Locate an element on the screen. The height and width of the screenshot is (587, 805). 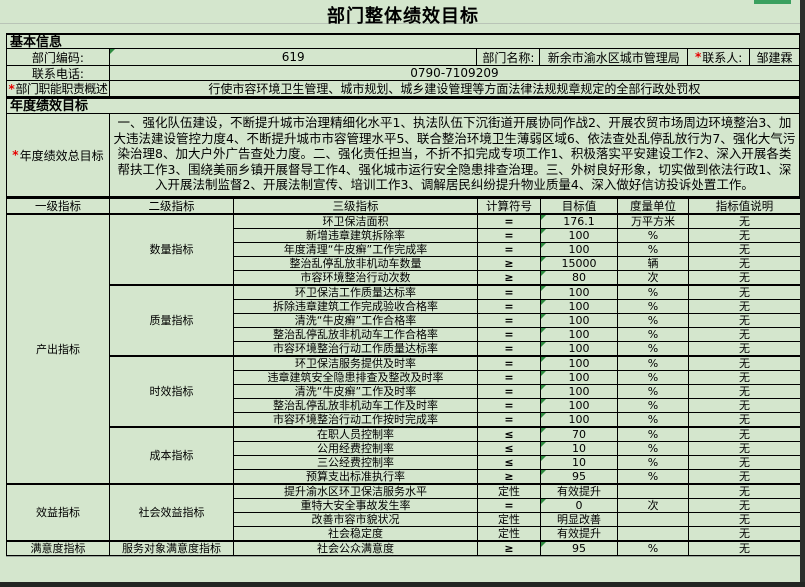
target-value-cell: 70 is located at coordinates (579, 434).